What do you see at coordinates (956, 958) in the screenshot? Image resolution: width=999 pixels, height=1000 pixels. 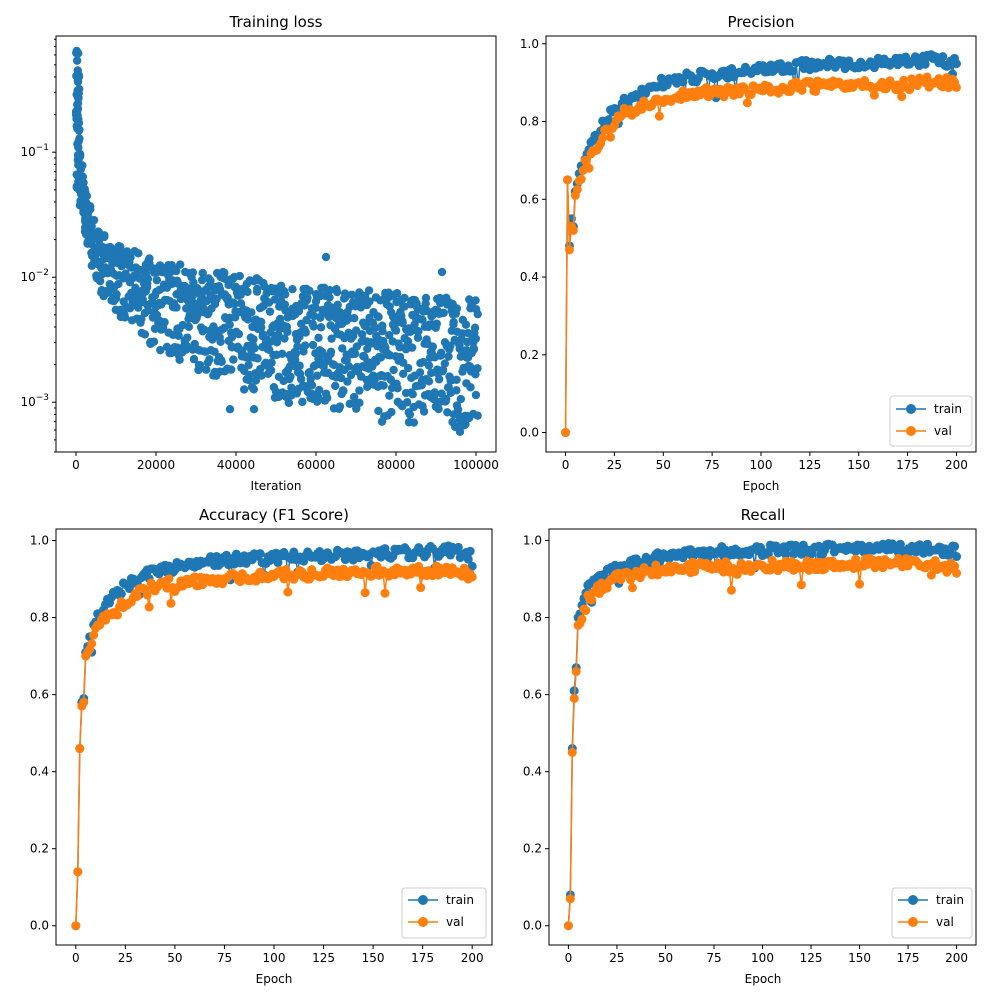 I see `x-tick-label: 200` at bounding box center [956, 958].